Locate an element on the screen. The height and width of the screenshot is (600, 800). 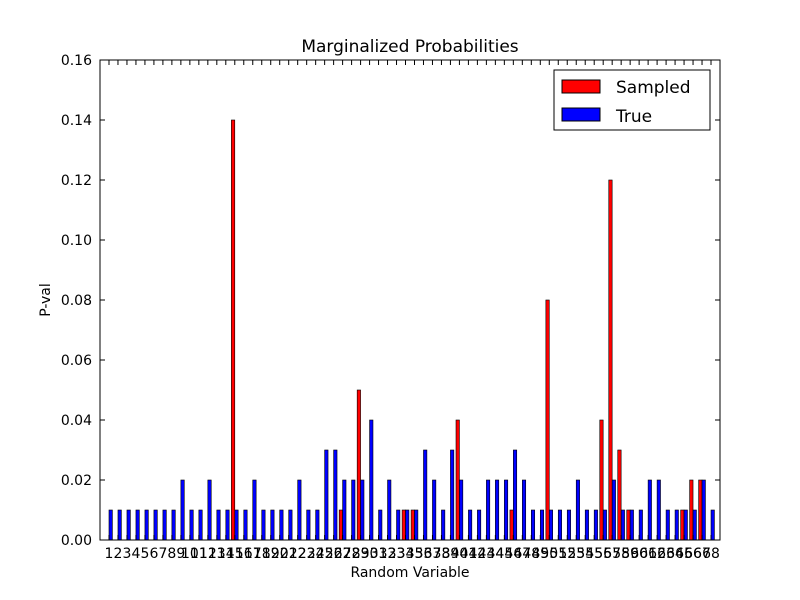
legend-label-true: True is located at coordinates (633, 117).